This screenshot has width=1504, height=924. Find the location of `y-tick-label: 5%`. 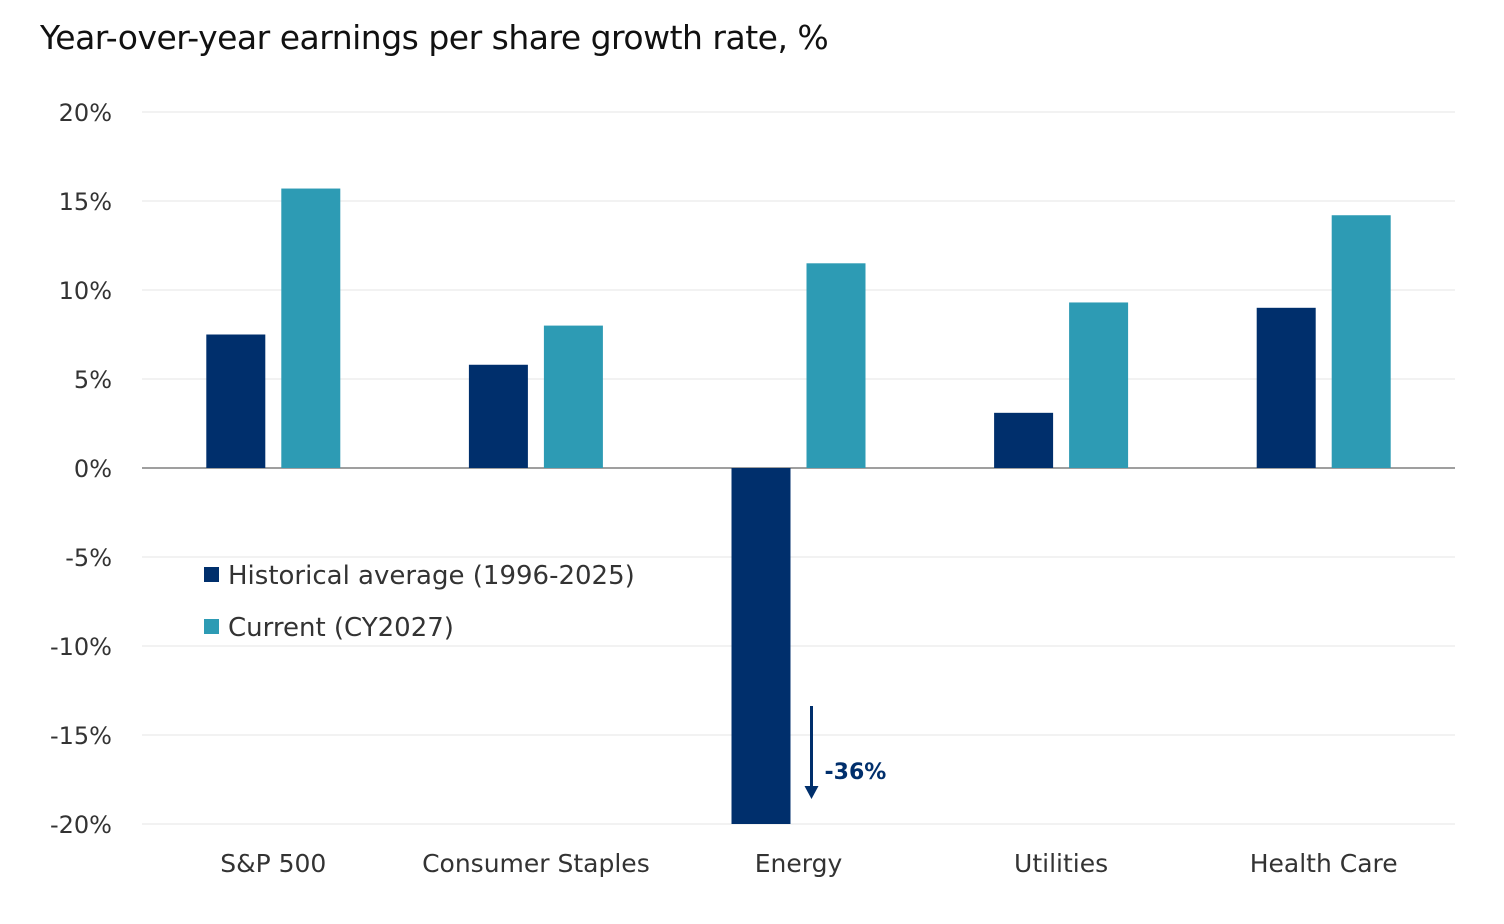

y-tick-label: 5% is located at coordinates (93, 380).